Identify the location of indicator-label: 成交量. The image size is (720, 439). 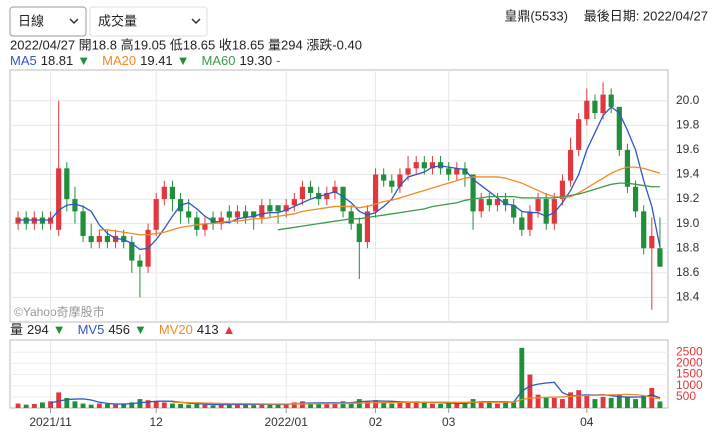
(117, 20).